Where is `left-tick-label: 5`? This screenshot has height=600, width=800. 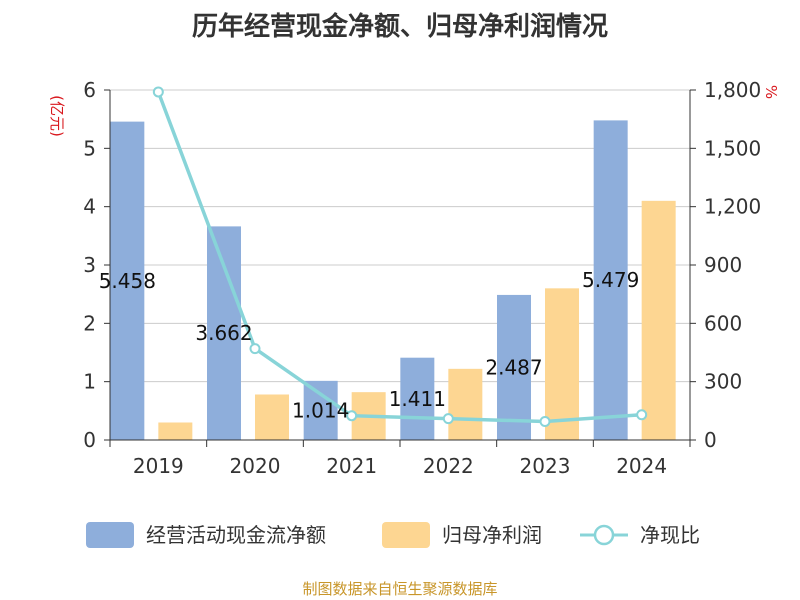
left-tick-label: 5 is located at coordinates (89, 148).